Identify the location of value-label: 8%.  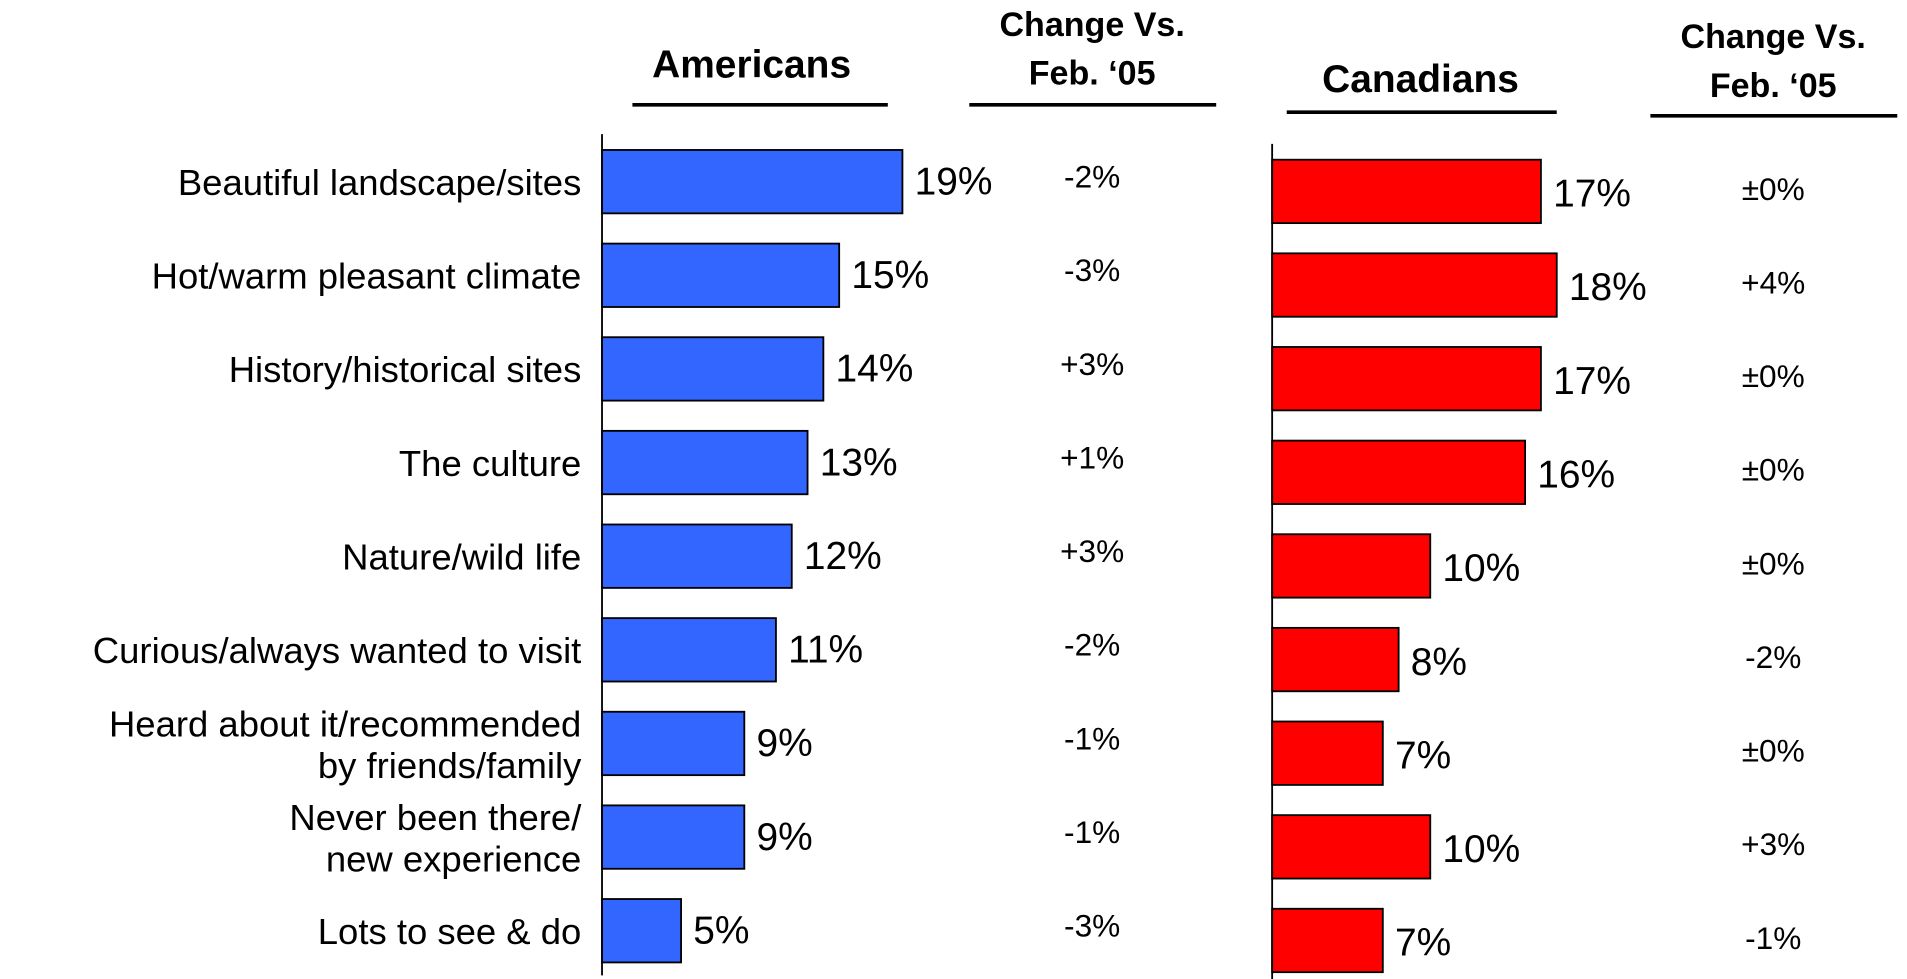
(1439, 662).